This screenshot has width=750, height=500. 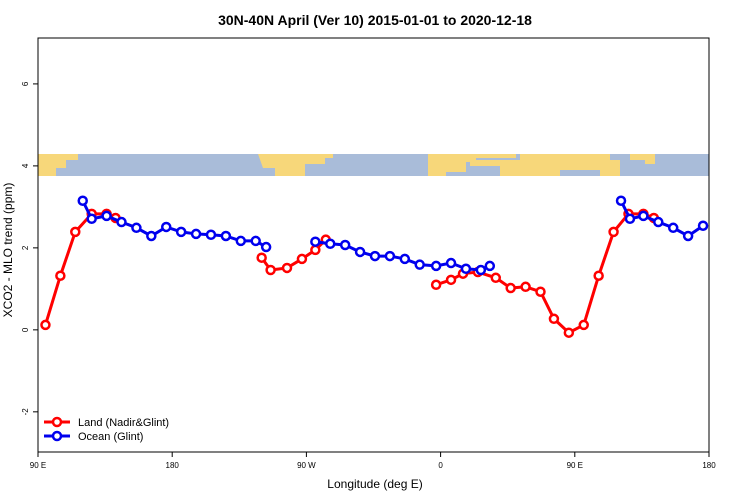 I want to click on legend-label: Land (Nadir&Glint), so click(x=123, y=423).